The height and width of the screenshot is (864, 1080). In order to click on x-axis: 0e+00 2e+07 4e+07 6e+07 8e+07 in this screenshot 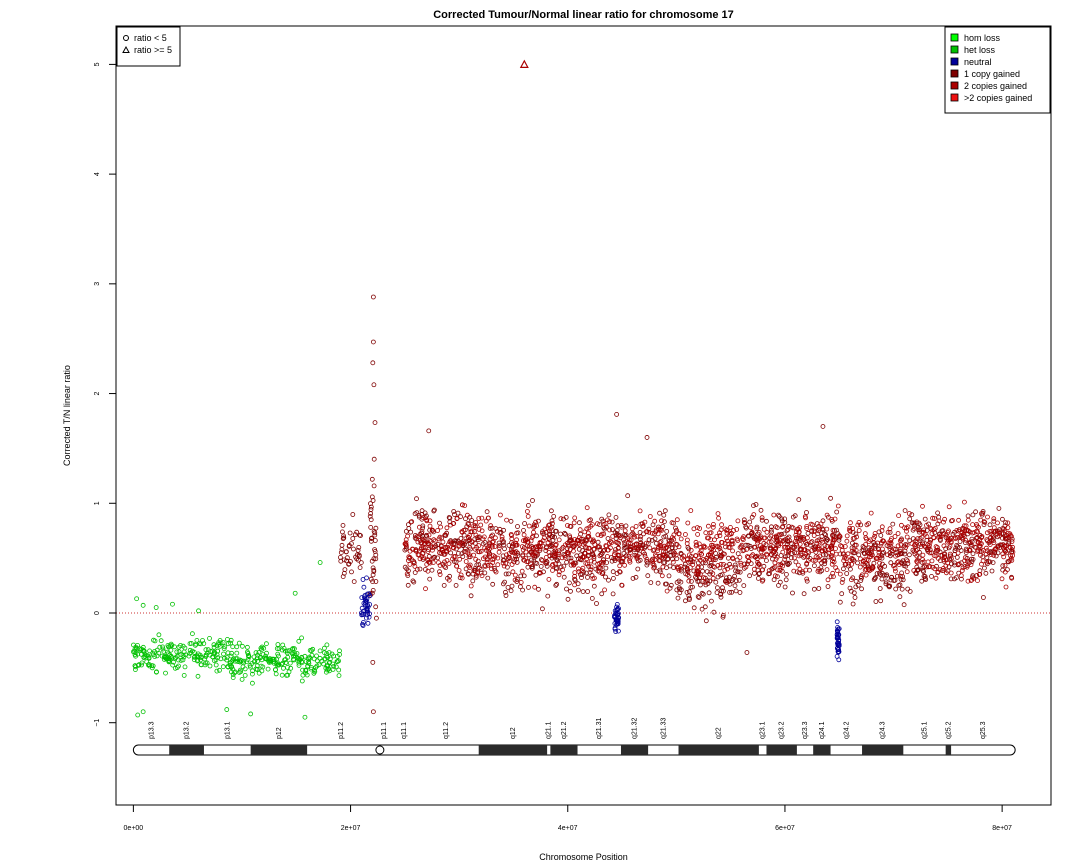, I will do `click(568, 818)`.